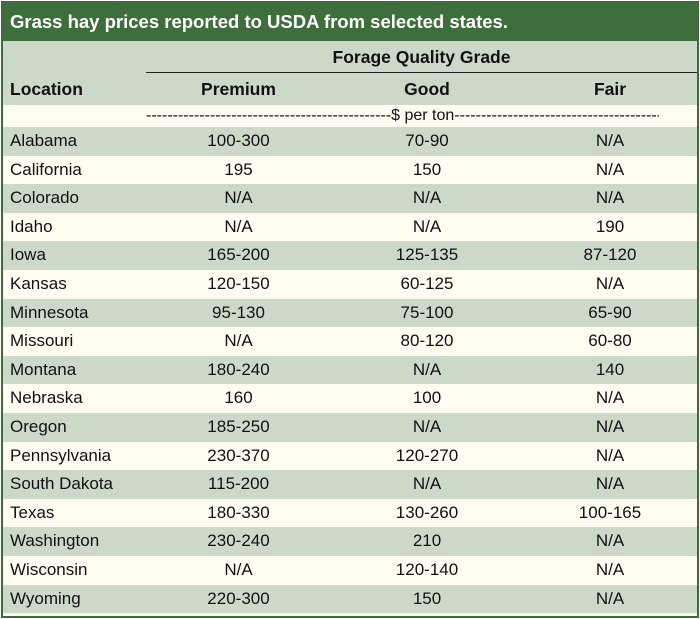 The image size is (700, 619). I want to click on table-row: Alabama 100-300 70-90 N/A, so click(350, 141).